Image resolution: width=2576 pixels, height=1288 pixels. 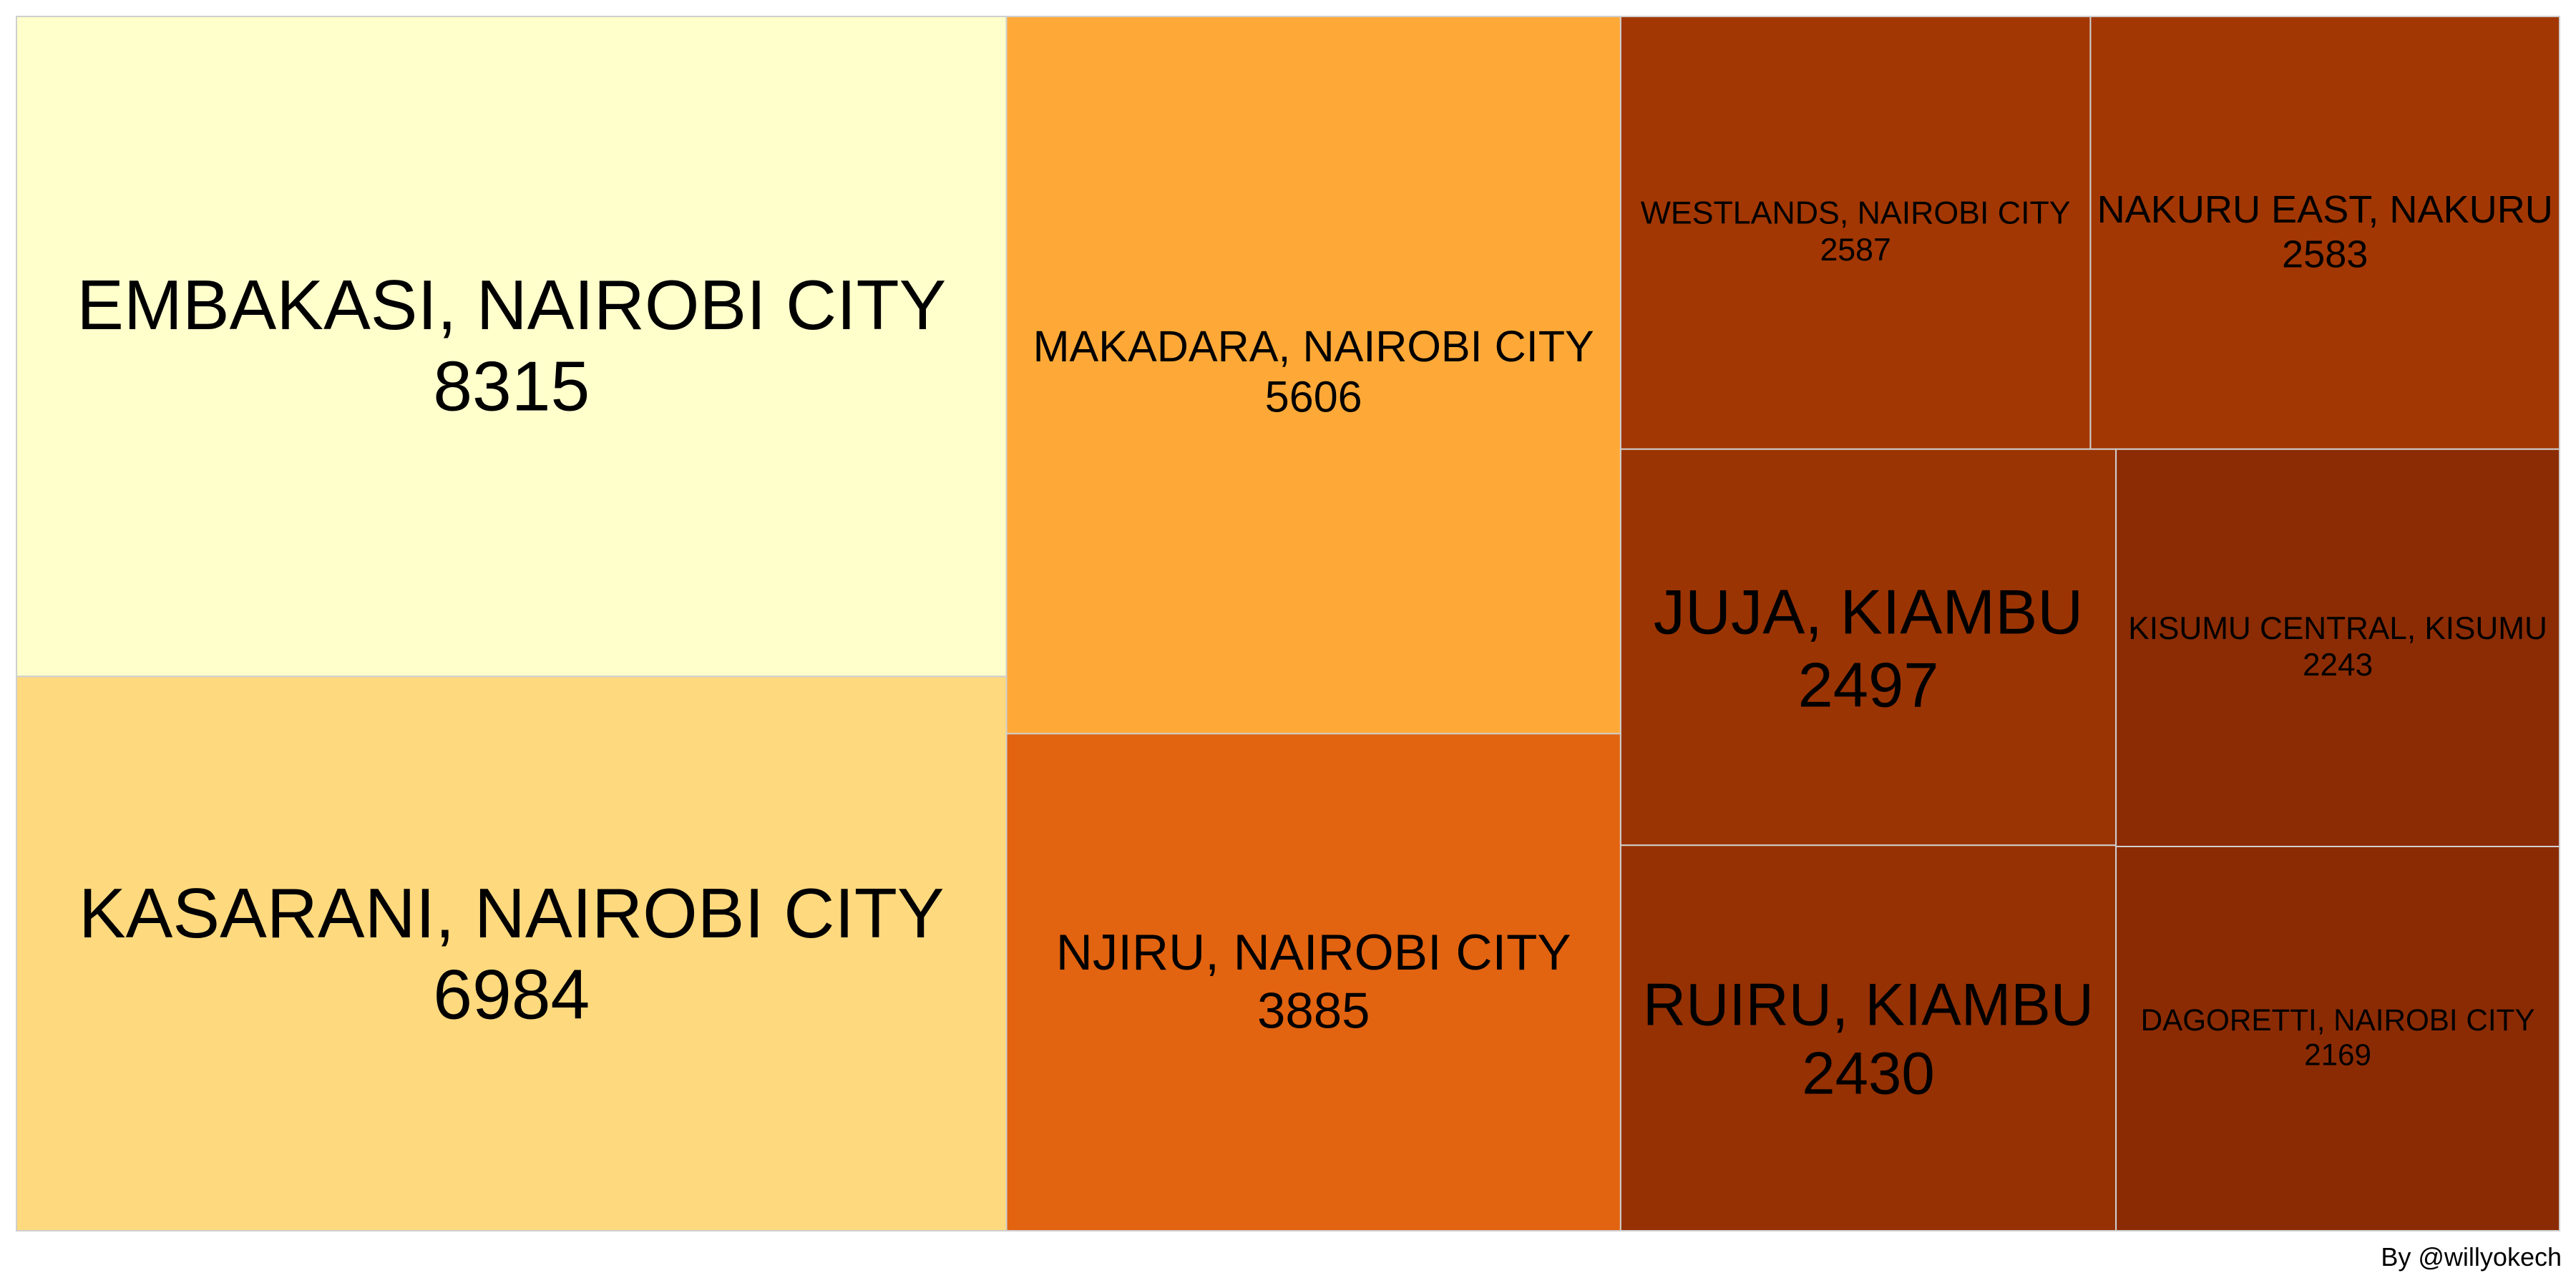 I want to click on tile-label: DAGORETTI, NAIROBI CITY, so click(x=2338, y=1020).